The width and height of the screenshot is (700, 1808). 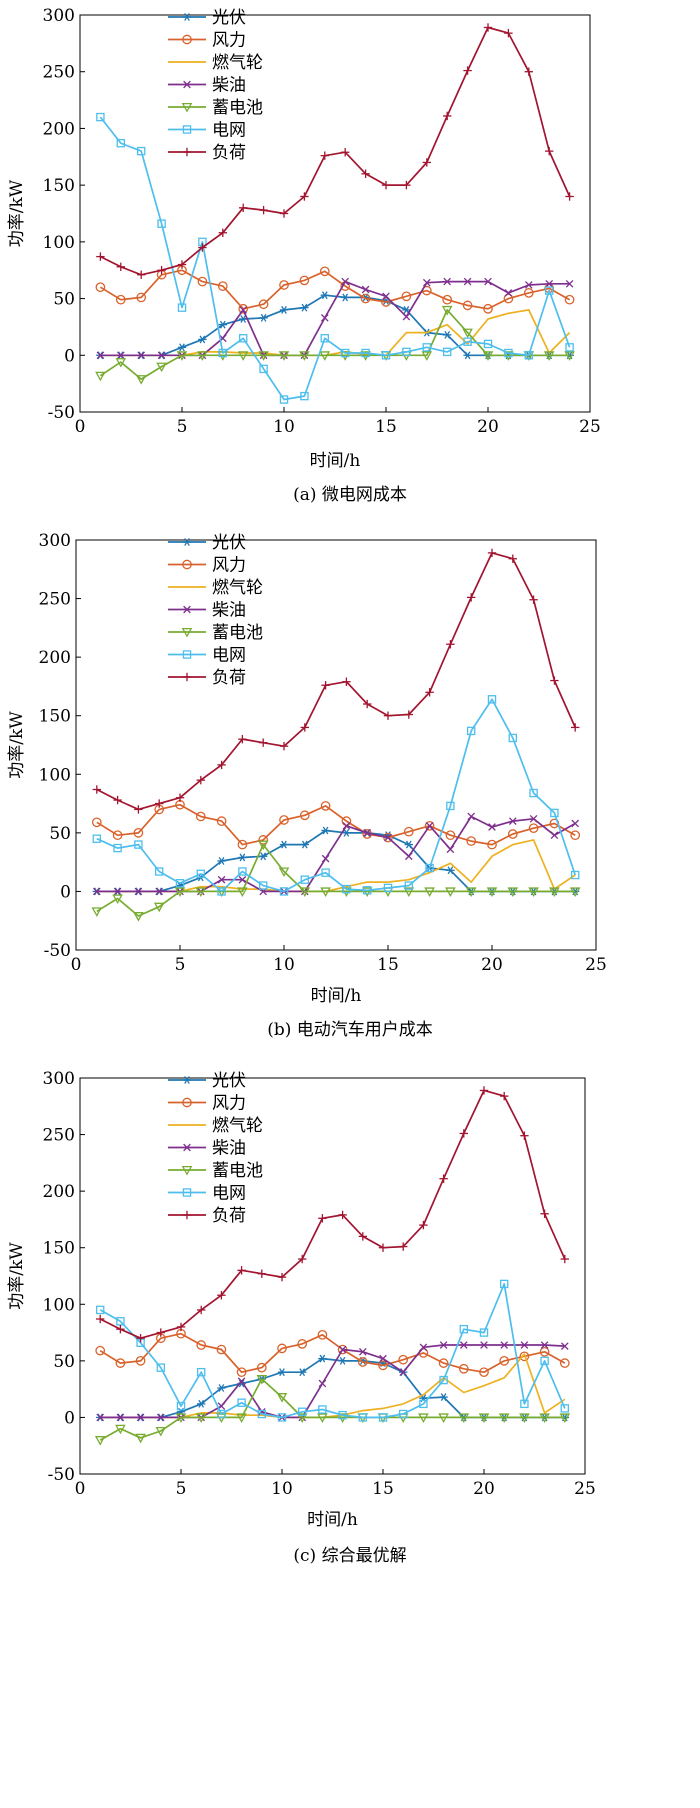 What do you see at coordinates (215, 588) in the screenshot?
I see `legend-item: 燃气轮` at bounding box center [215, 588].